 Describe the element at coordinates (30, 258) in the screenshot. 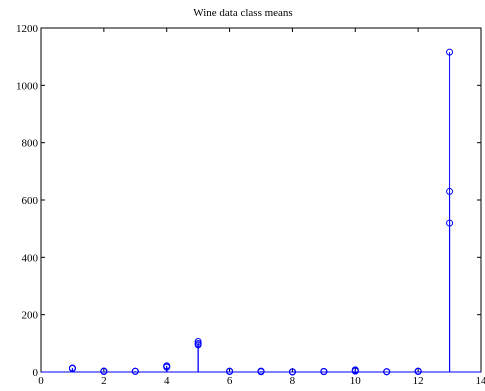

I see `y-tick-label: 400` at that location.